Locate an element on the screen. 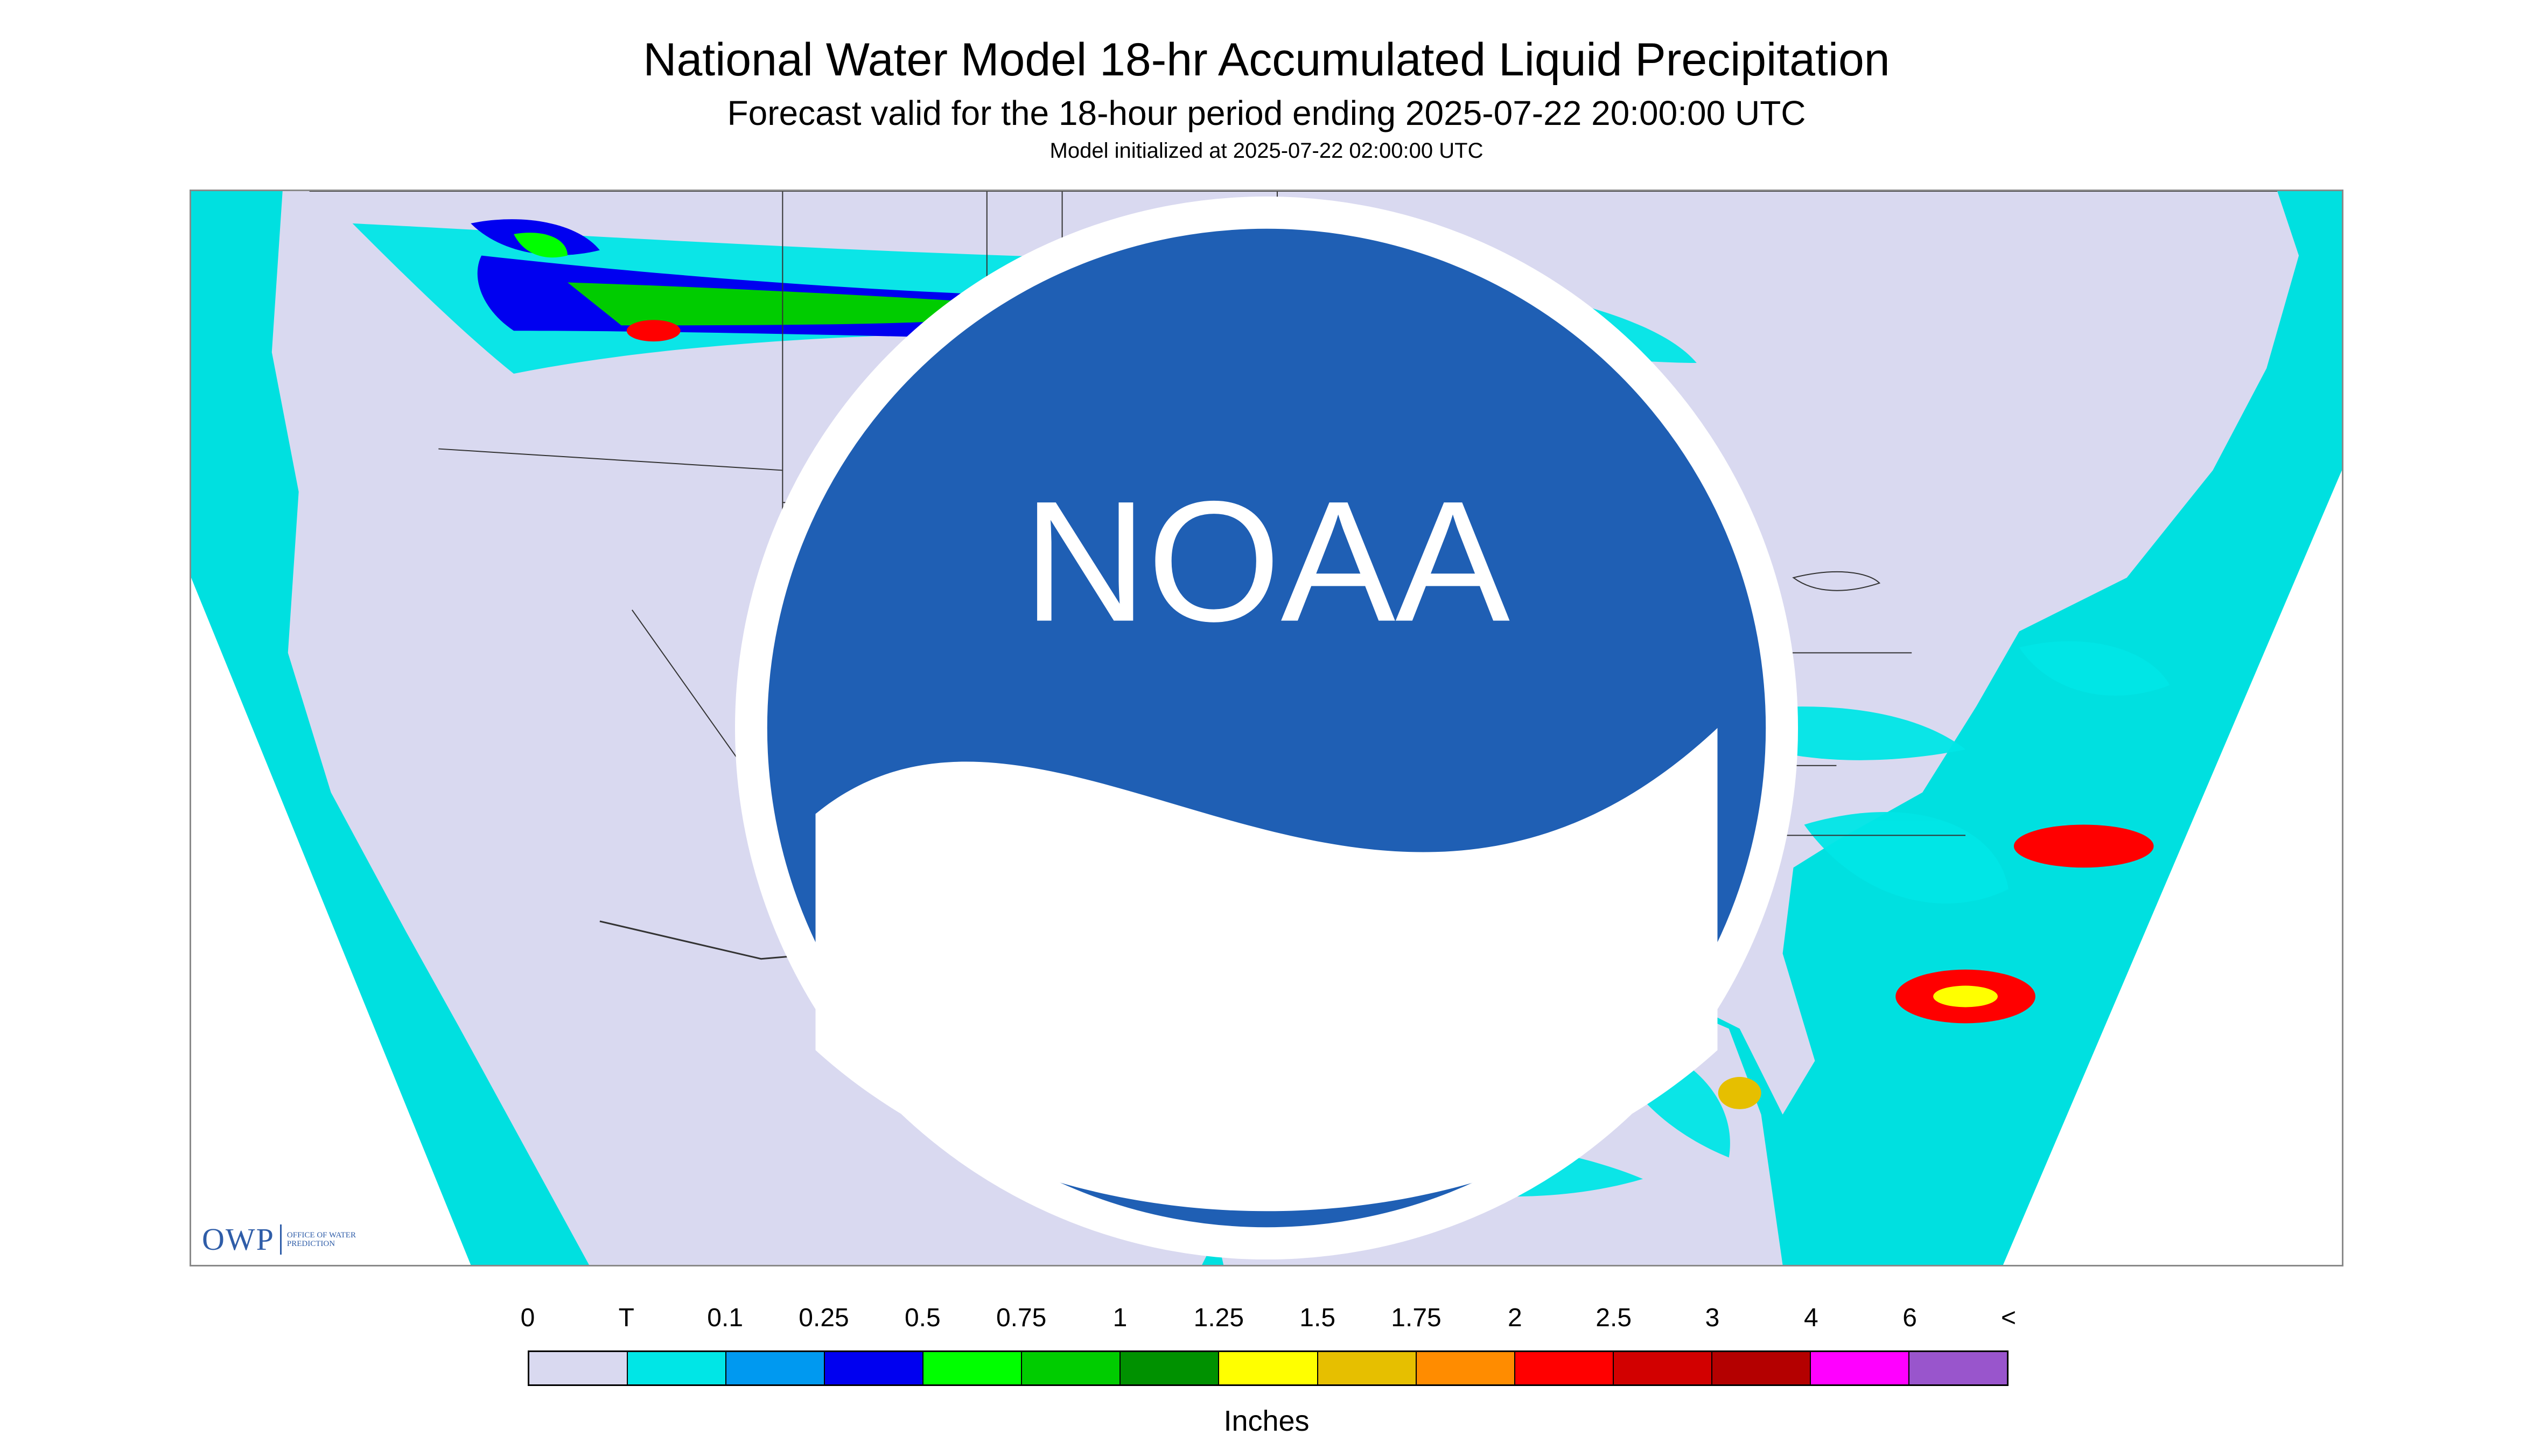 This screenshot has height=1456, width=2533. legend-units: Inches is located at coordinates (1266, 1421).